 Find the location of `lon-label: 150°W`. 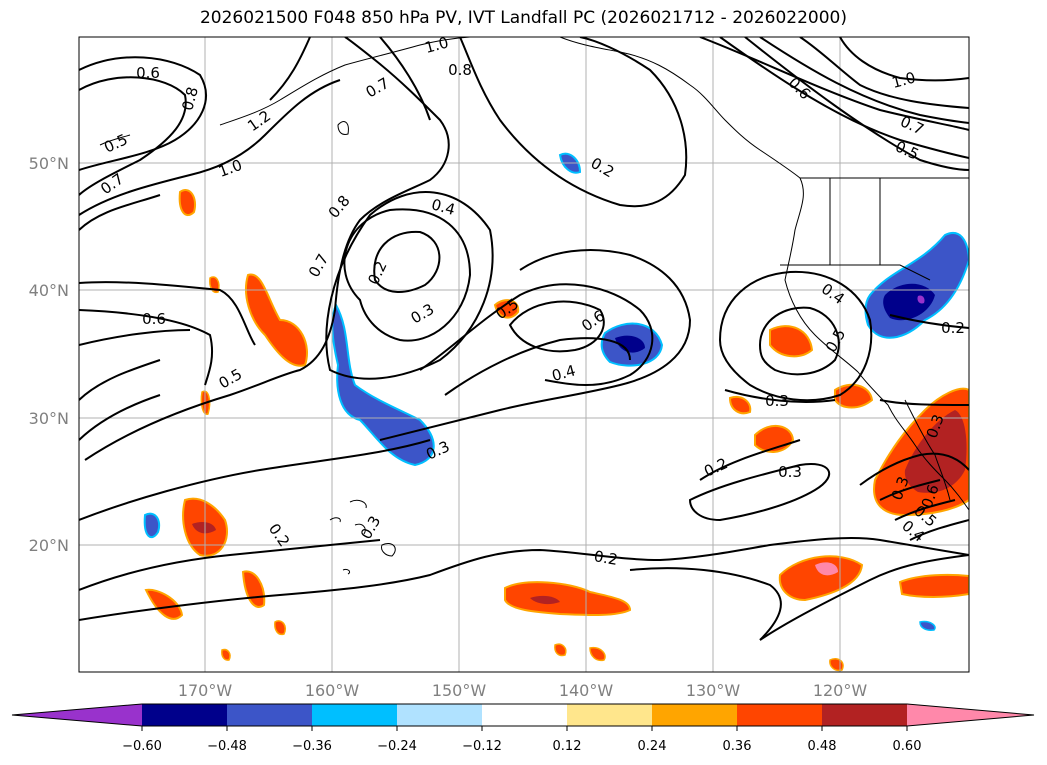

lon-label: 150°W is located at coordinates (459, 690).